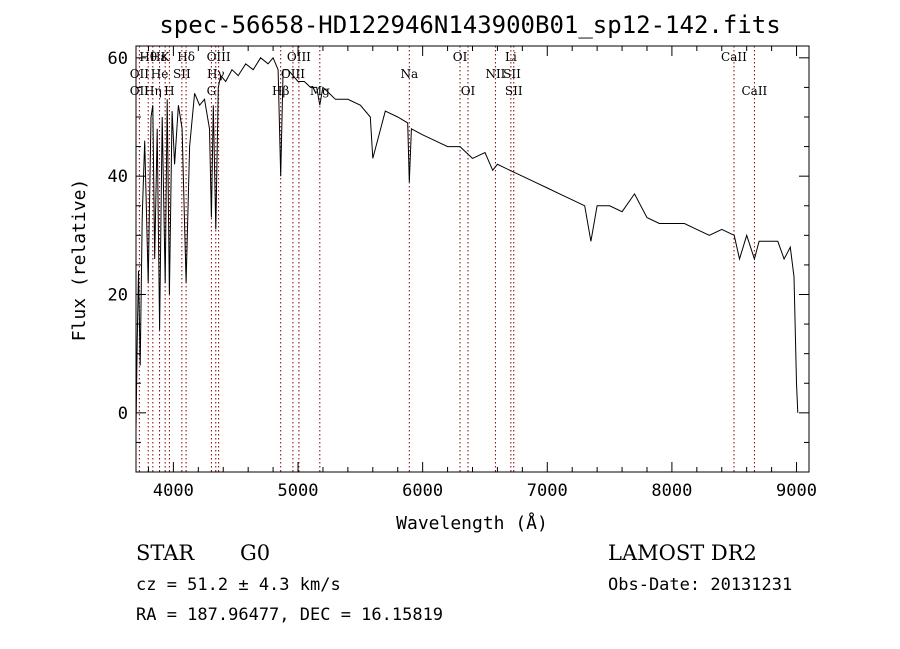  Describe the element at coordinates (169, 91) in the screenshot. I see `line-marker-label: H` at that location.